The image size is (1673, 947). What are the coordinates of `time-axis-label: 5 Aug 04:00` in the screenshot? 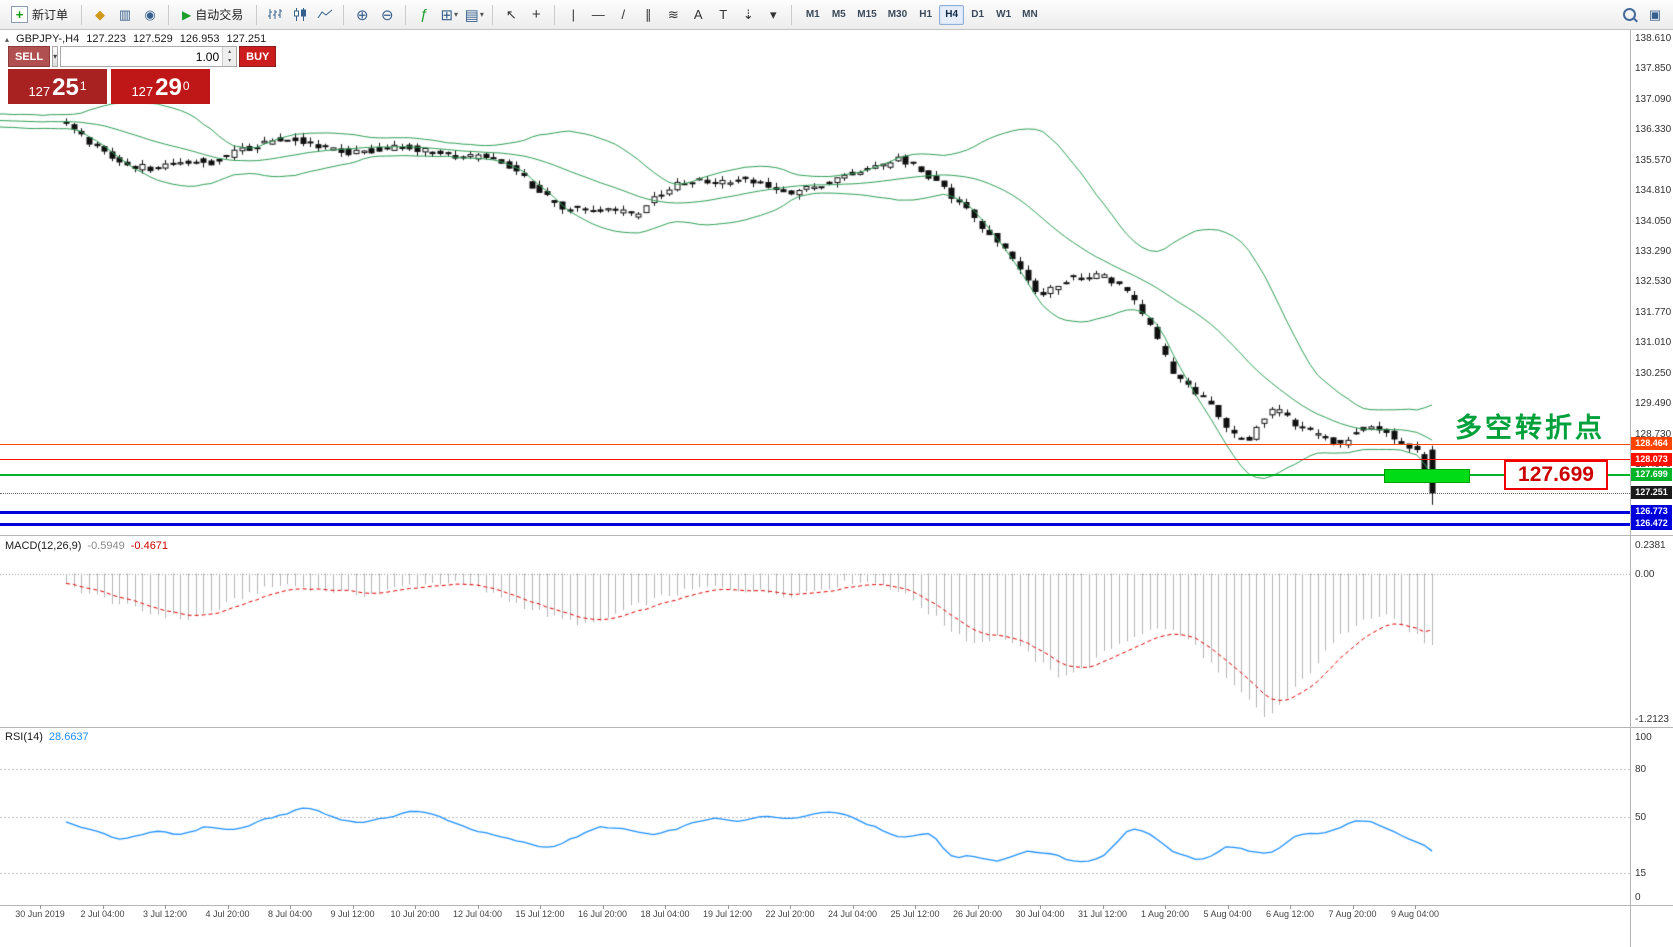 It's located at (1227, 914).